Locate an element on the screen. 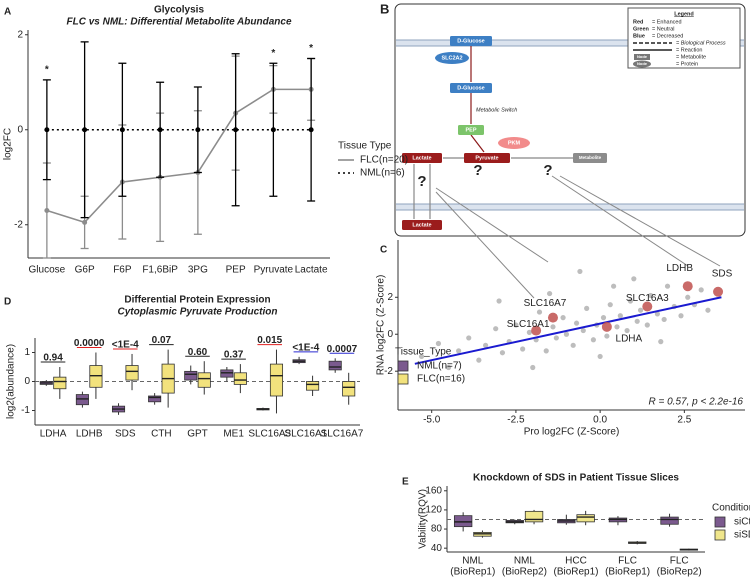  gene-label: SLC16A1 is located at coordinates (528, 324).